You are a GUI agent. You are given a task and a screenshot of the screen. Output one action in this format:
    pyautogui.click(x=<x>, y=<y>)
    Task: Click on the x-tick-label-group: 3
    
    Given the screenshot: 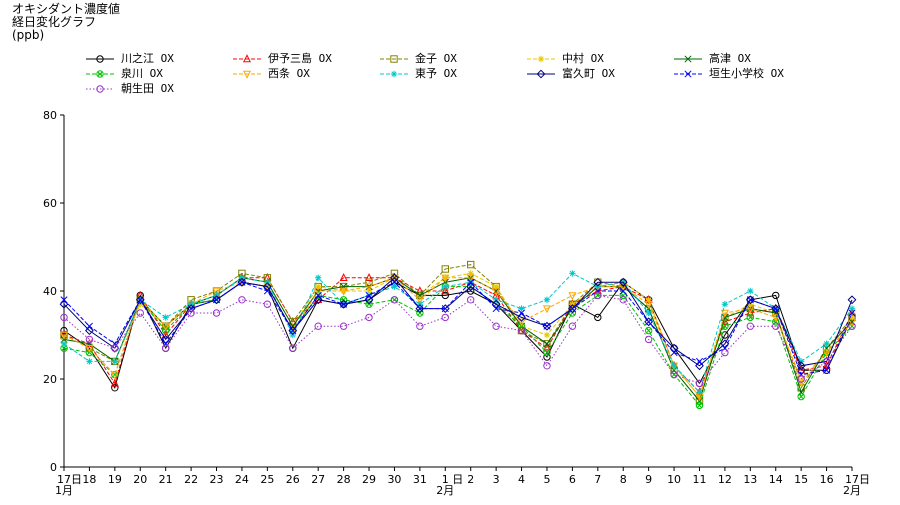 What is the action you would take?
    pyautogui.click(x=496, y=479)
    